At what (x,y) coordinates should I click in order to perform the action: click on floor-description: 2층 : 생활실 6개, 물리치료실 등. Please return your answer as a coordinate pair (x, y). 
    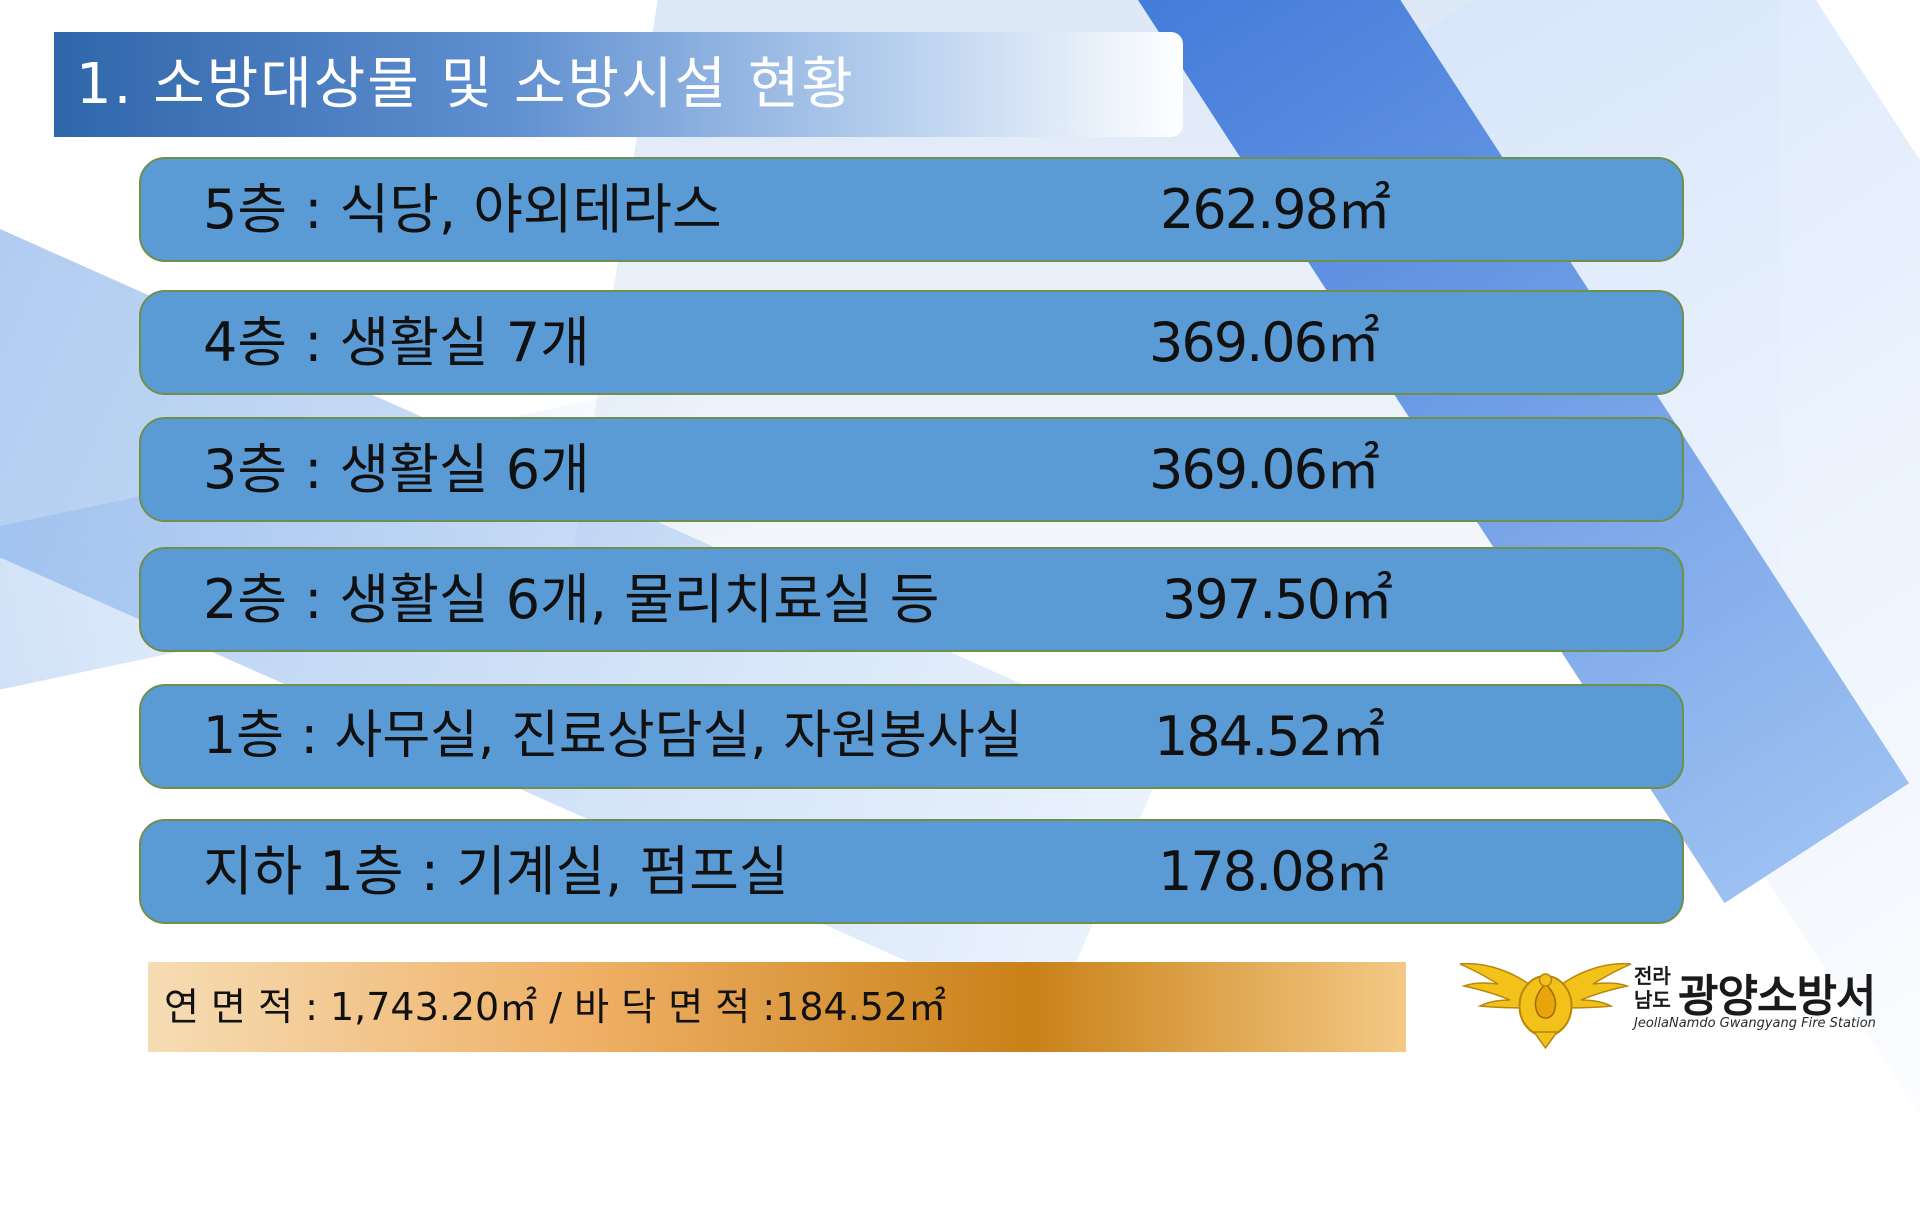
    Looking at the image, I should click on (571, 599).